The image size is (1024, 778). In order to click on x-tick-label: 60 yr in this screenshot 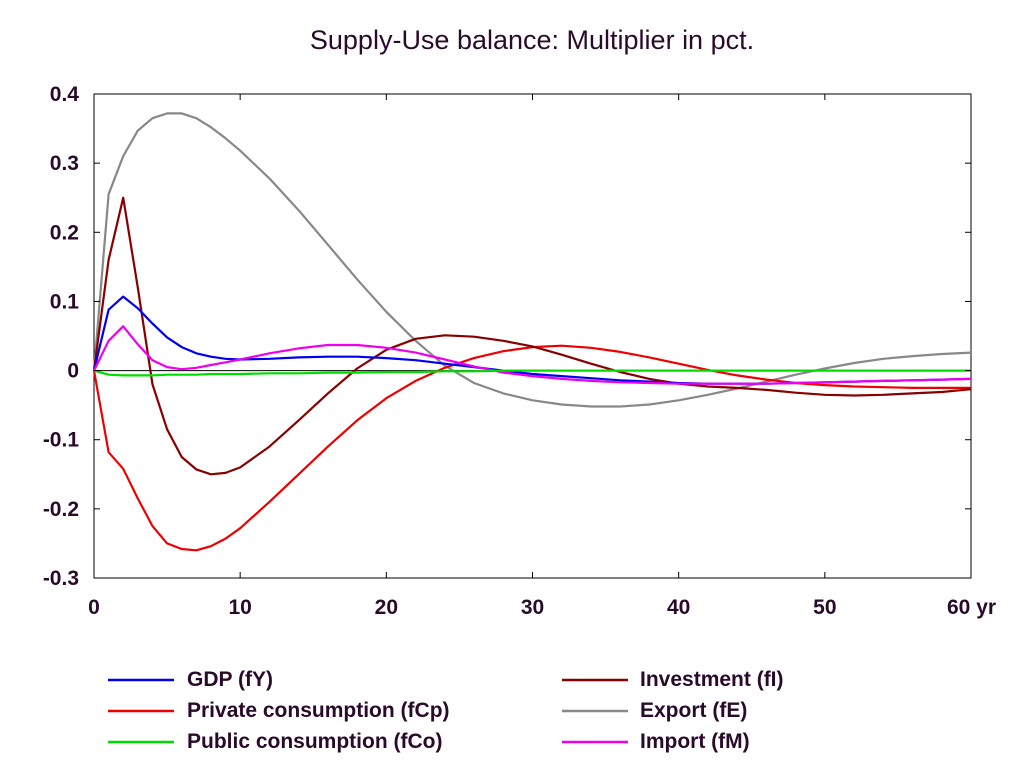, I will do `click(971, 607)`.